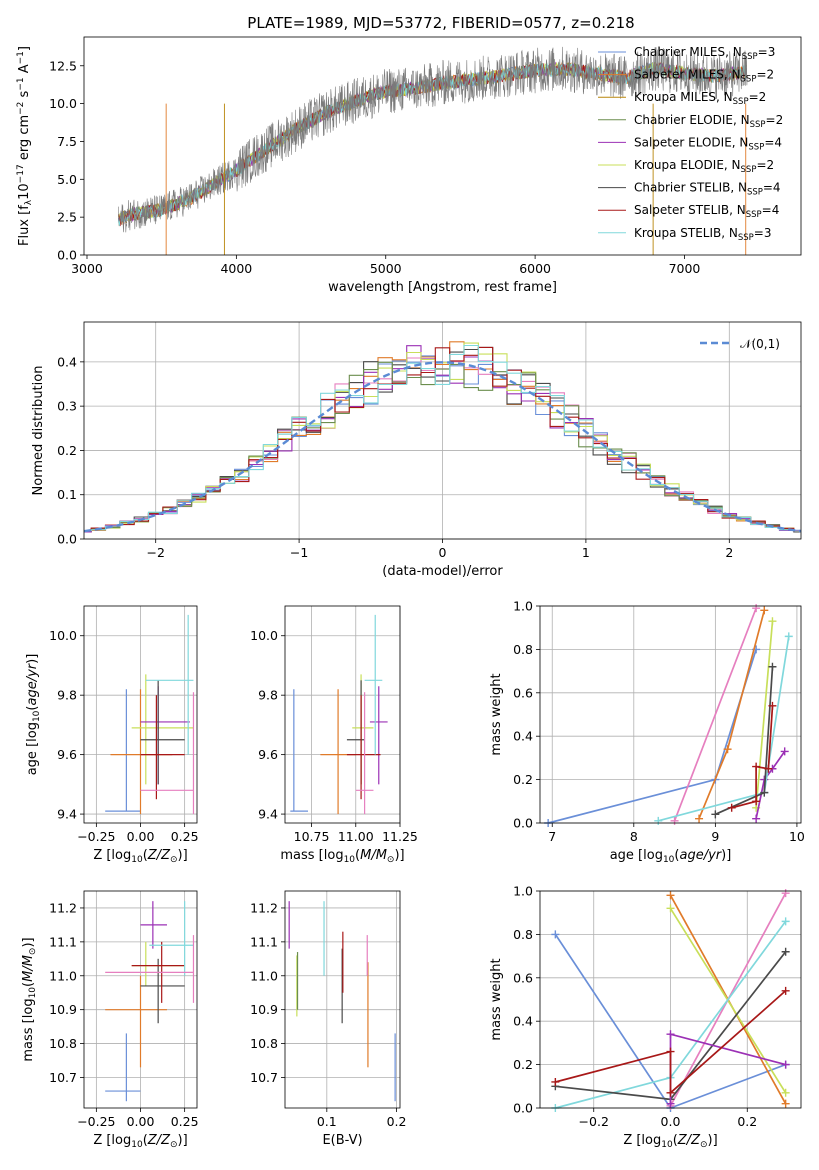 The image size is (819, 1170). What do you see at coordinates (63, 975) in the screenshot?
I see `y-tick-label: 11.0` at bounding box center [63, 975].